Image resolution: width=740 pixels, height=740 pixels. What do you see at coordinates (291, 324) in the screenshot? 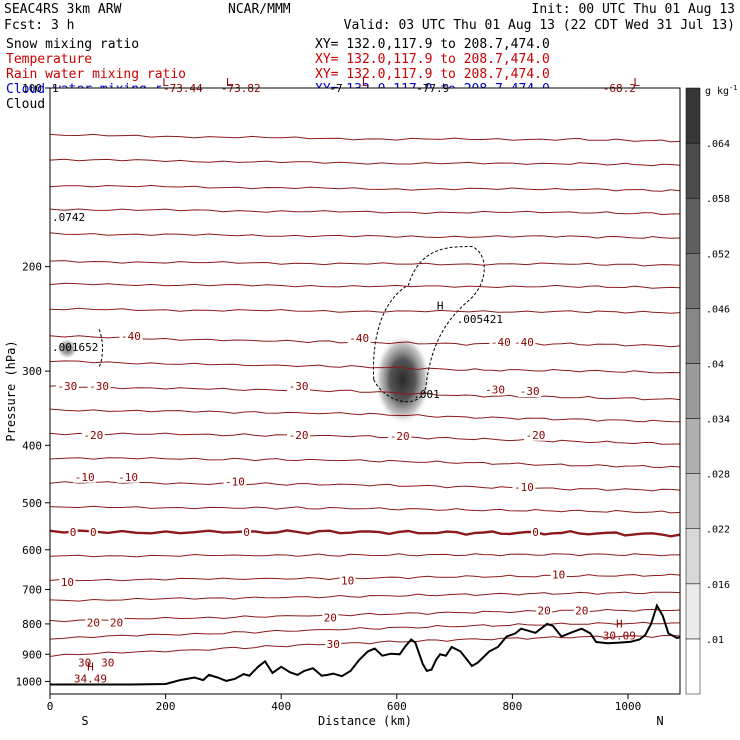
I see `cloud-ice-contours` at bounding box center [291, 324].